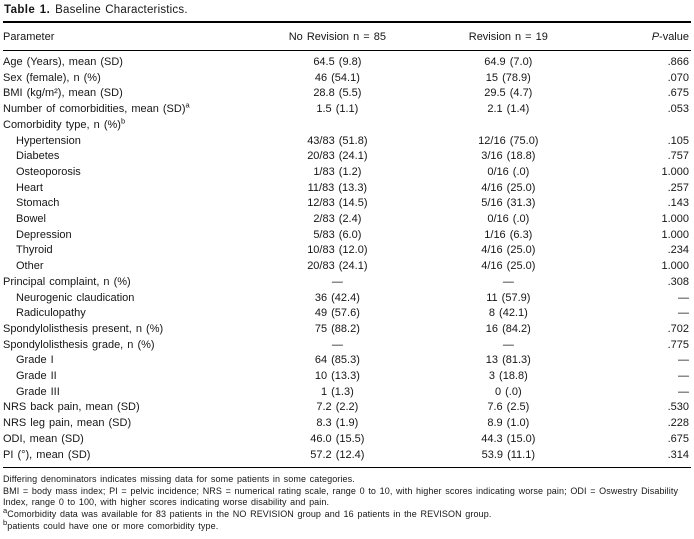 The height and width of the screenshot is (539, 694). I want to click on cell-p-value: .866, so click(678, 62).